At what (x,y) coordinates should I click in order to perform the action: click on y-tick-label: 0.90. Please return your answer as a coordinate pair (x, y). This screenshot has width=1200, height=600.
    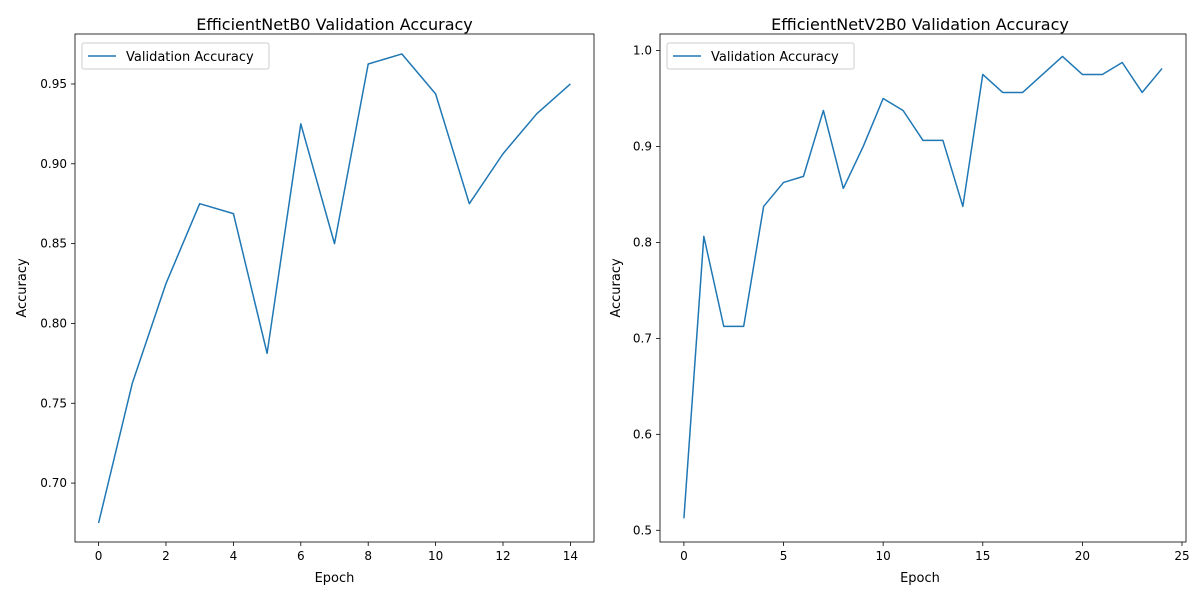
    Looking at the image, I should click on (53, 164).